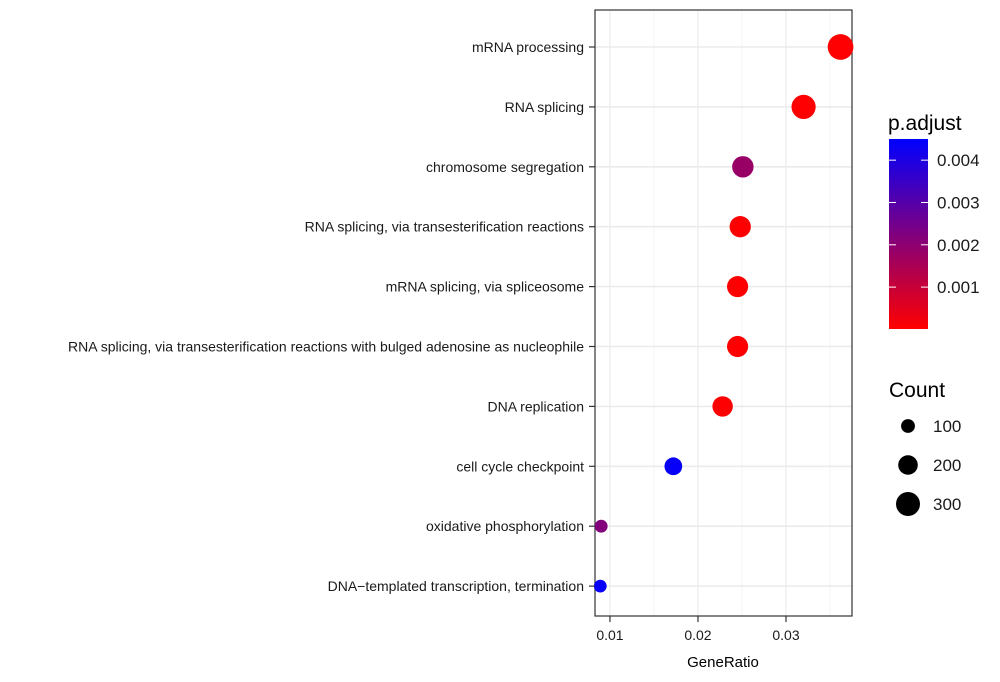 This screenshot has width=1000, height=682. Describe the element at coordinates (958, 287) in the screenshot. I see `colorbar-tick-label: 0.001` at that location.